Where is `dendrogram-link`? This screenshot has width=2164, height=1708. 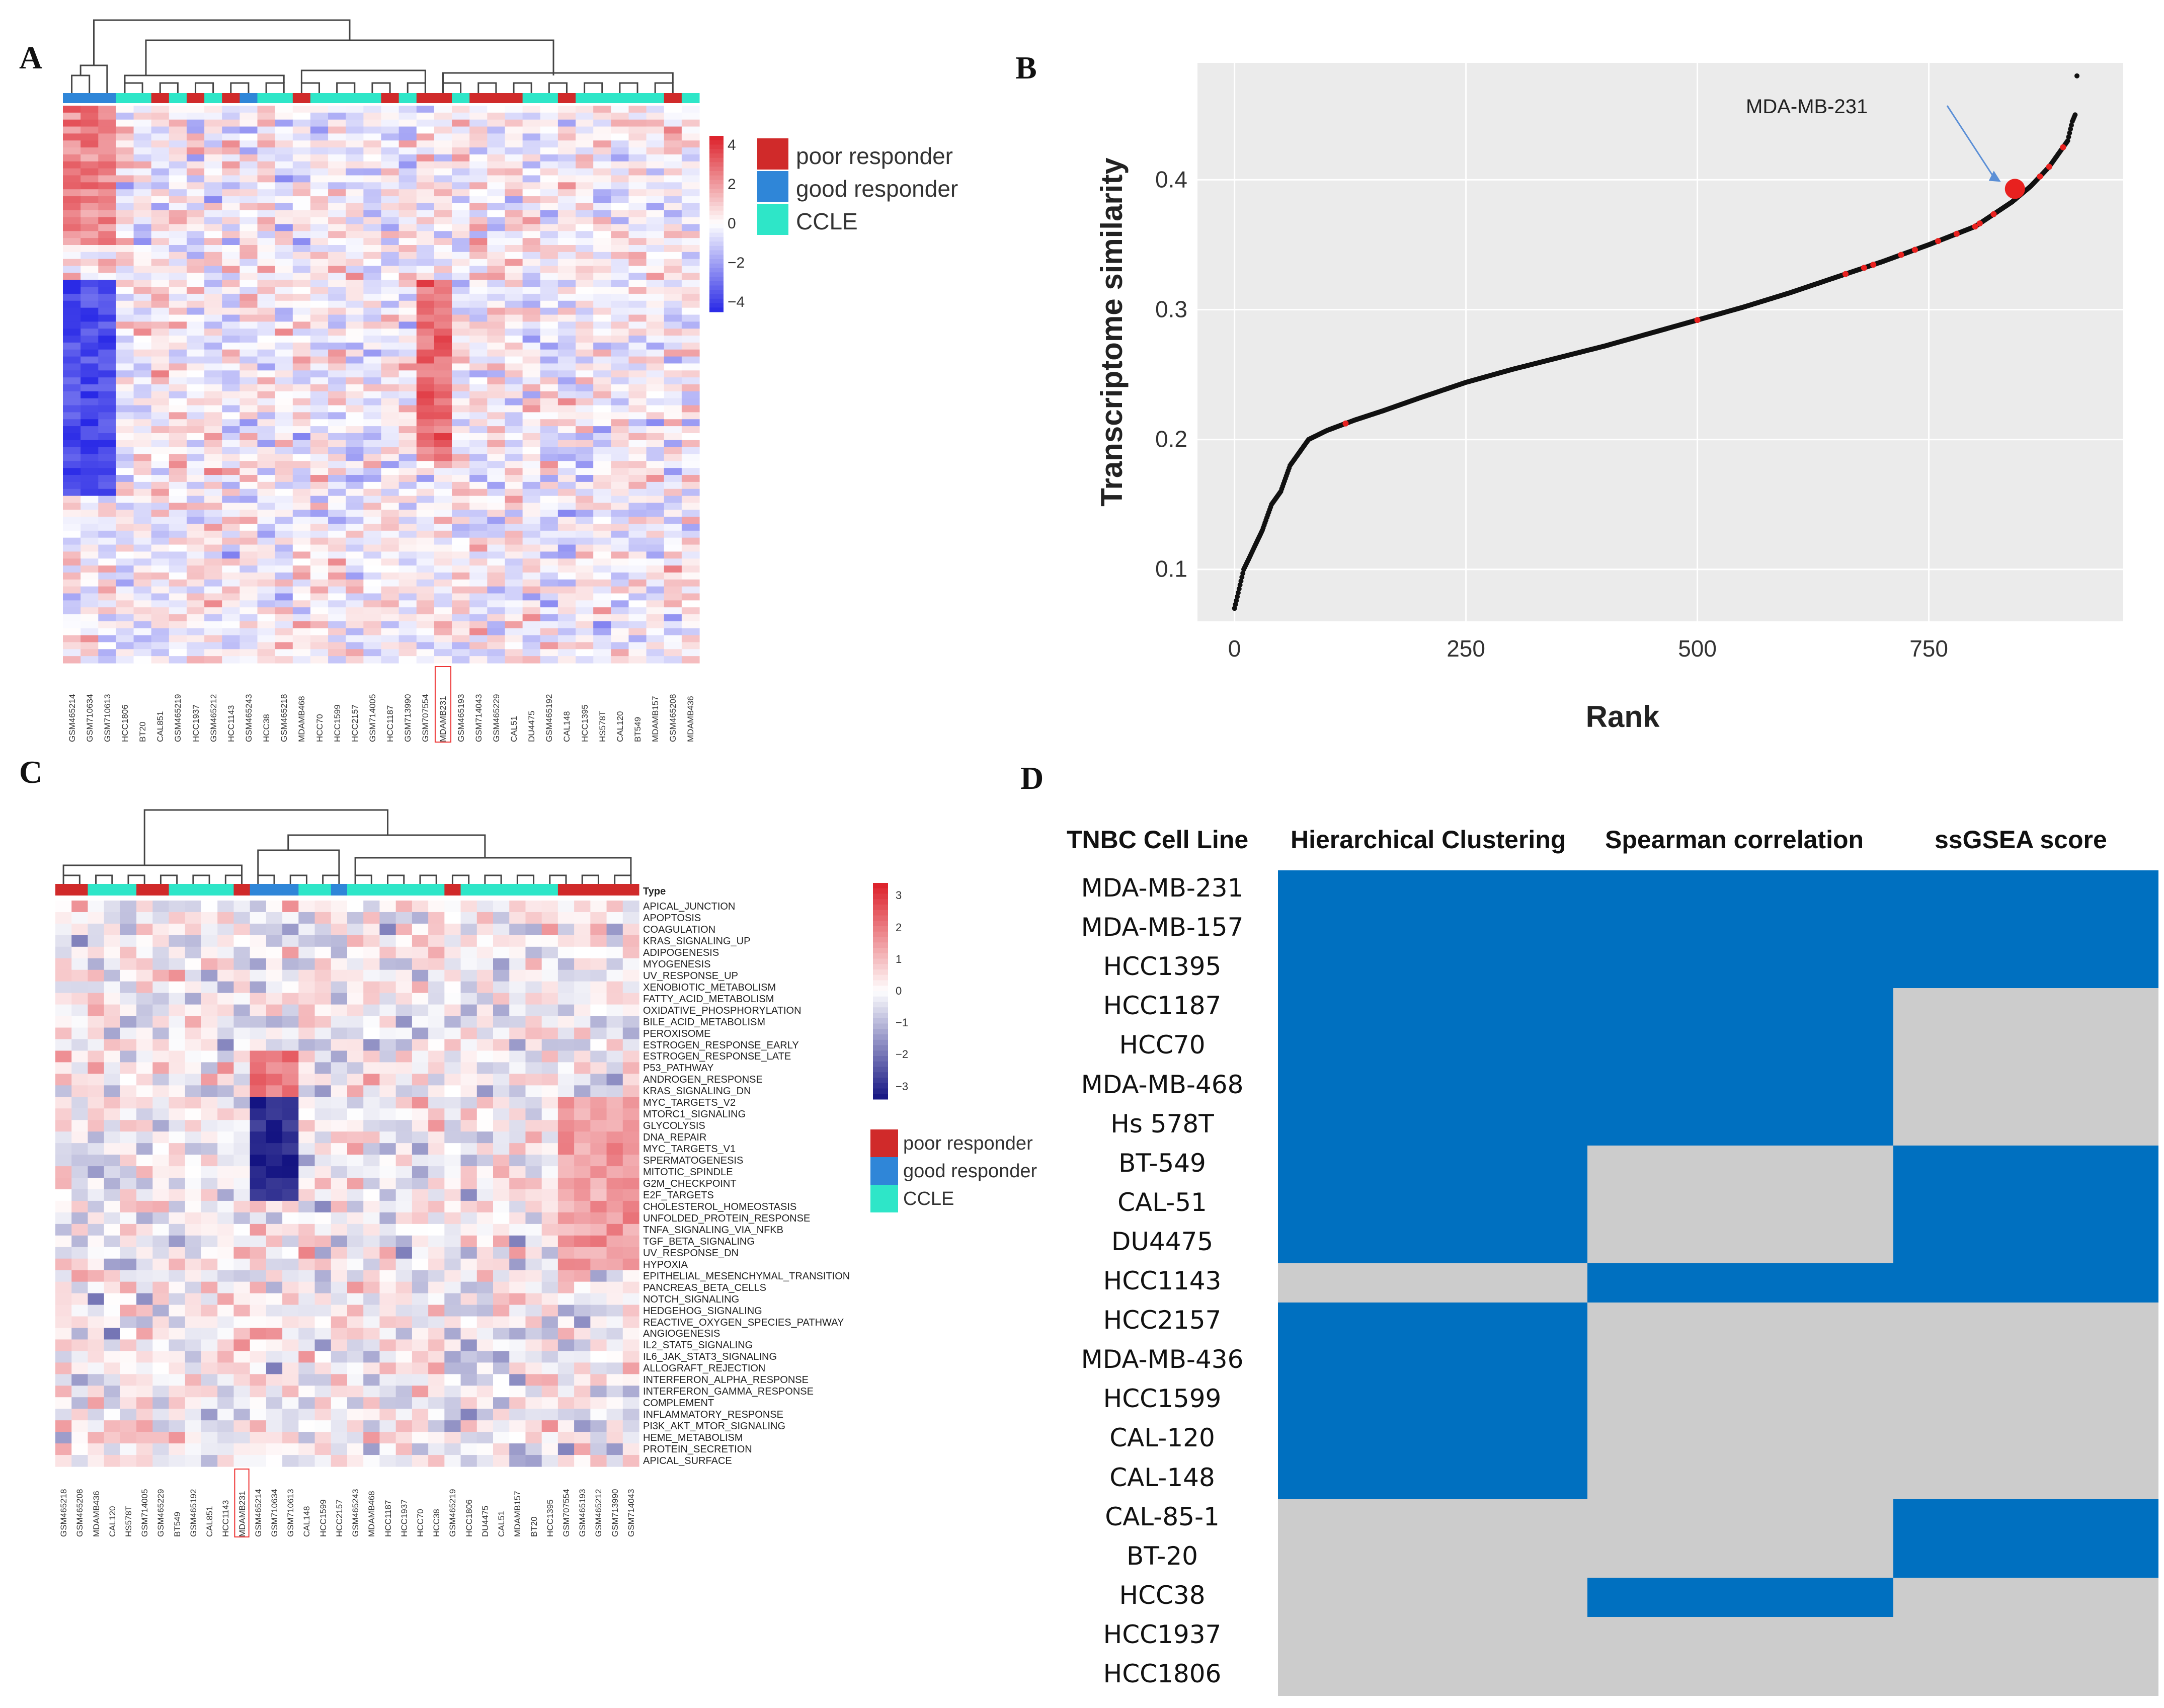 dendrogram-link is located at coordinates (416, 87).